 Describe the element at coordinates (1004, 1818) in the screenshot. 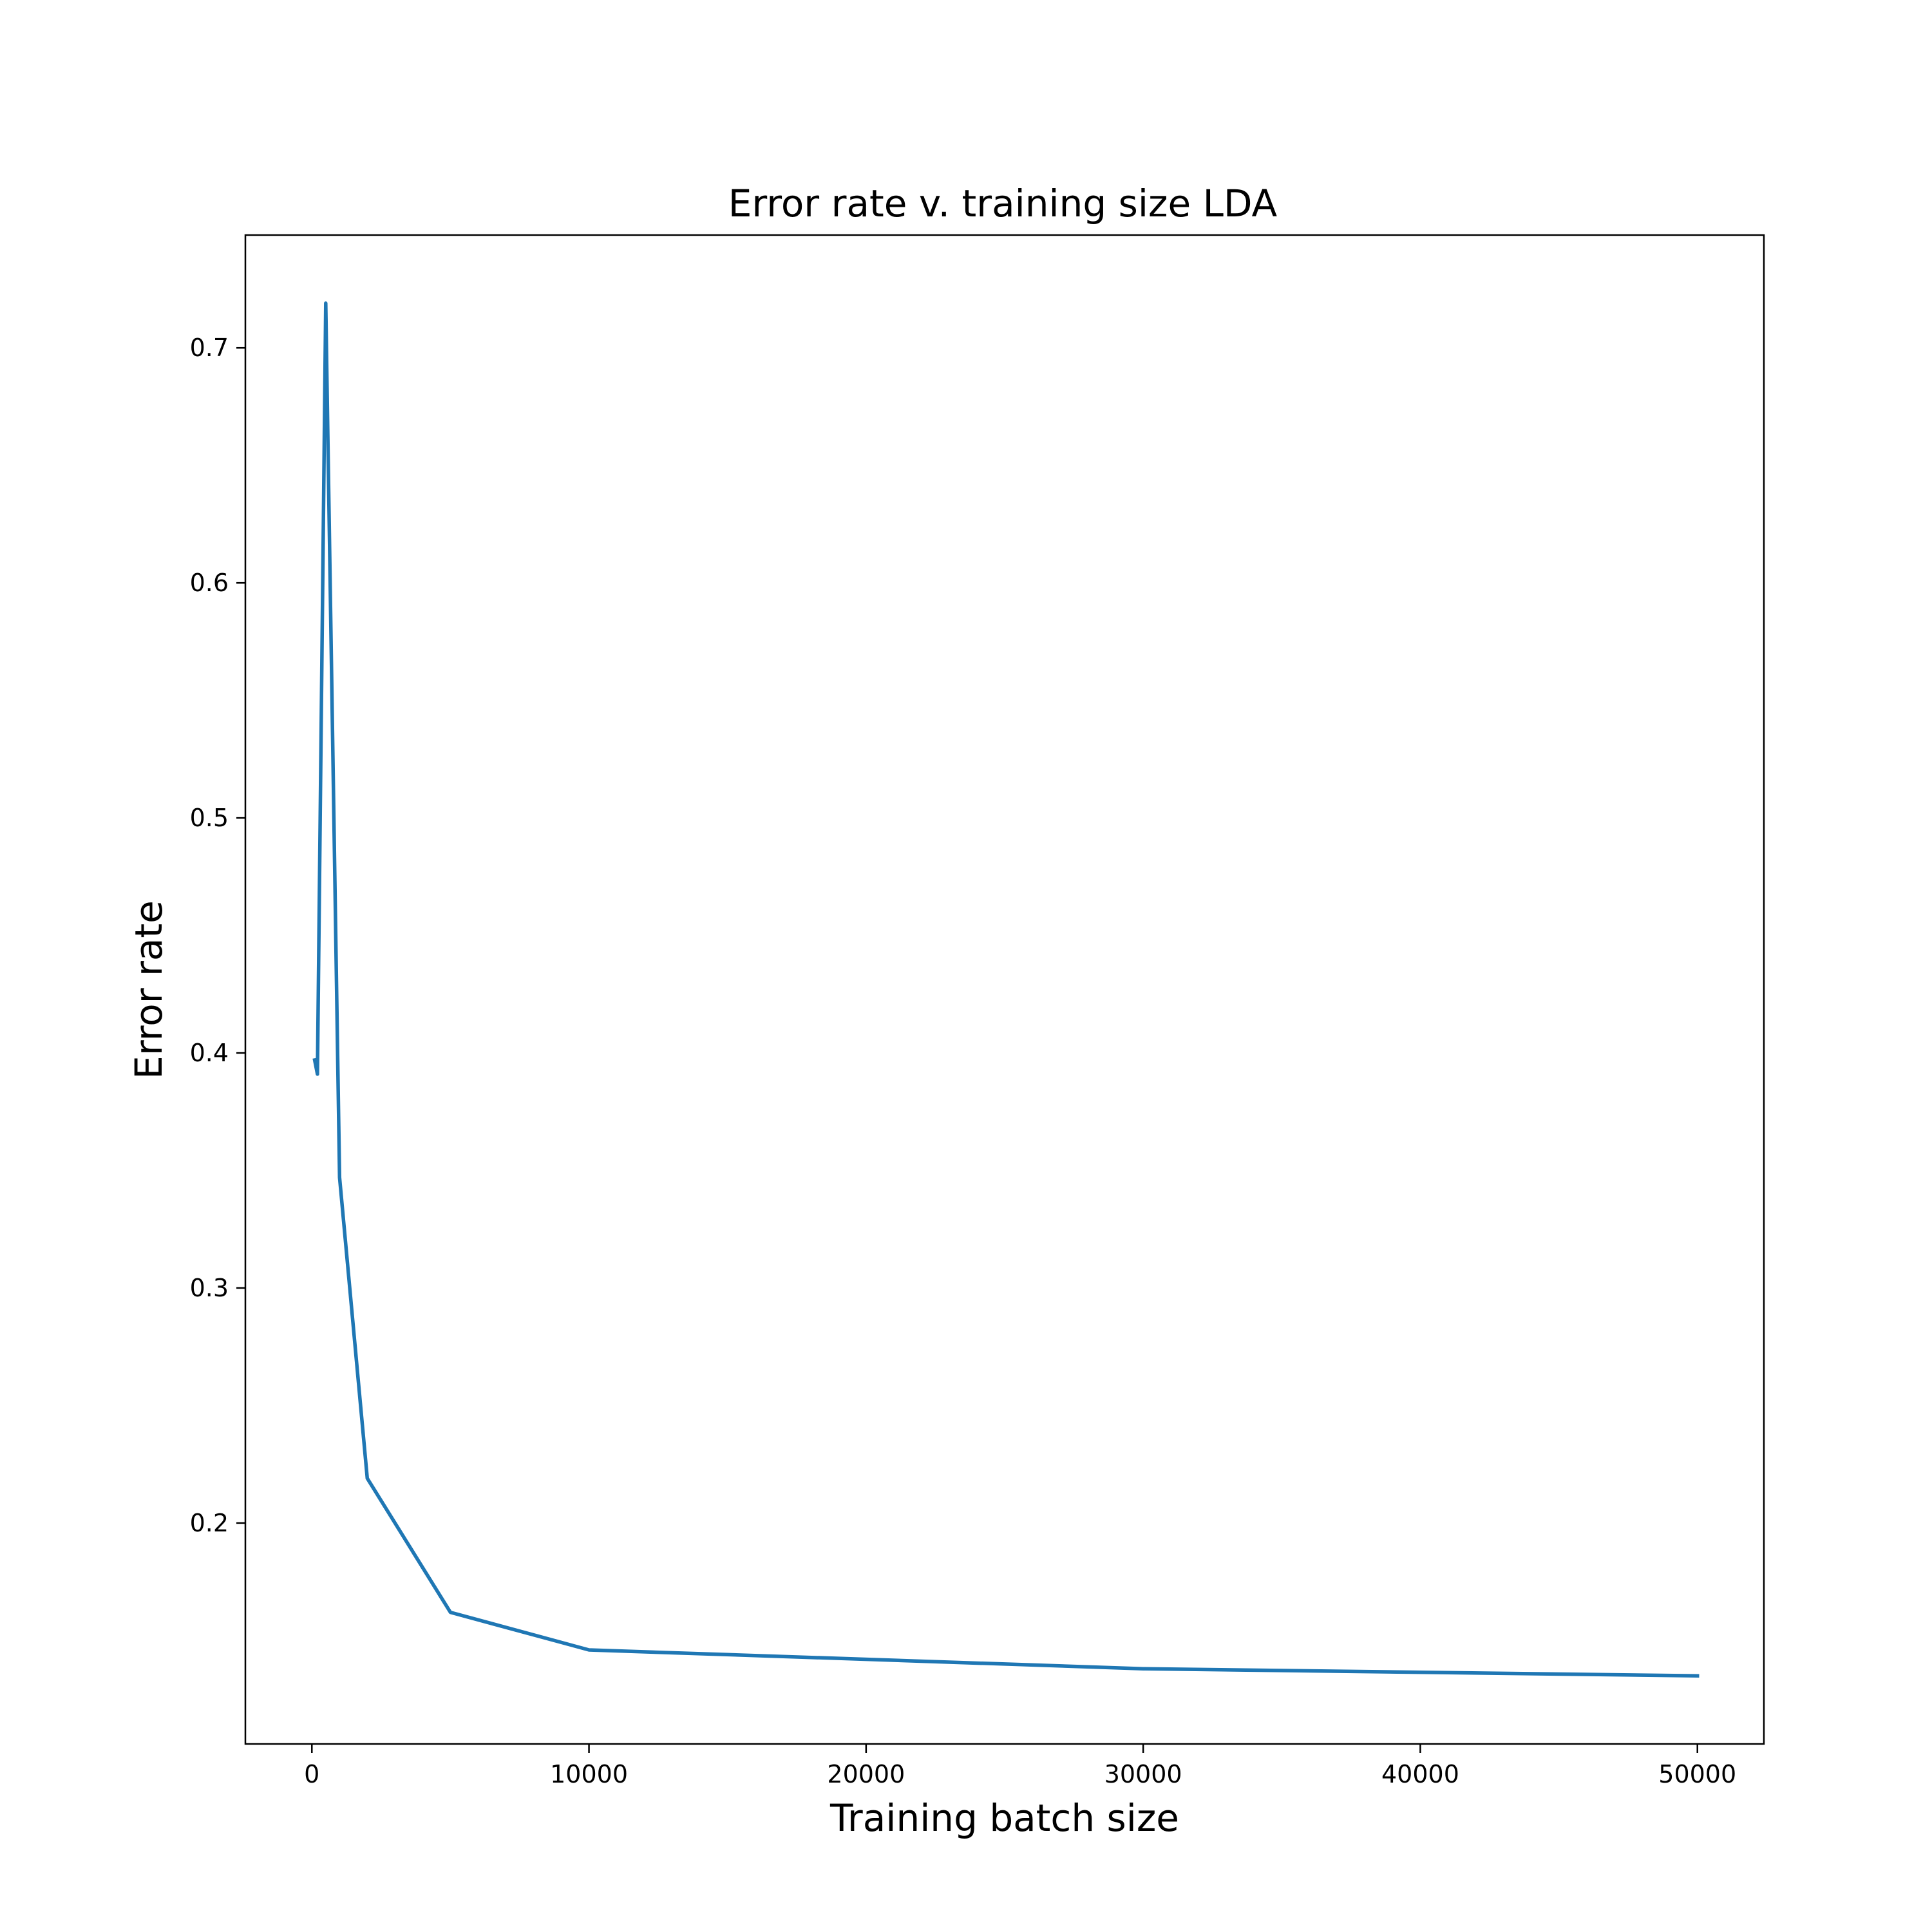

I see `x-axis-label: Training batch size` at that location.